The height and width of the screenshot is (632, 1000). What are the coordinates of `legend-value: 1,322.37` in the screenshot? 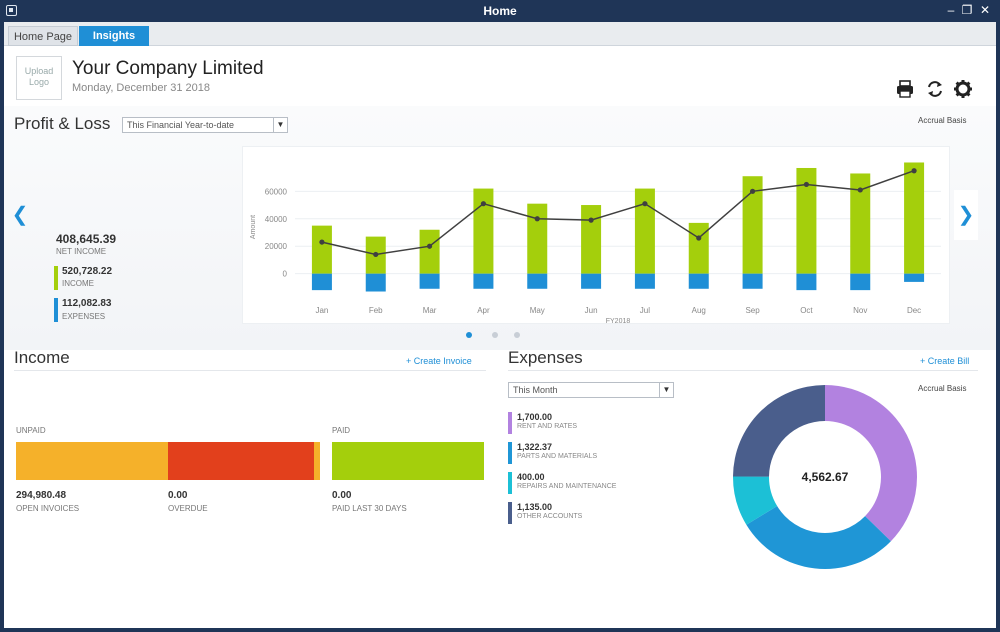 It's located at (535, 447).